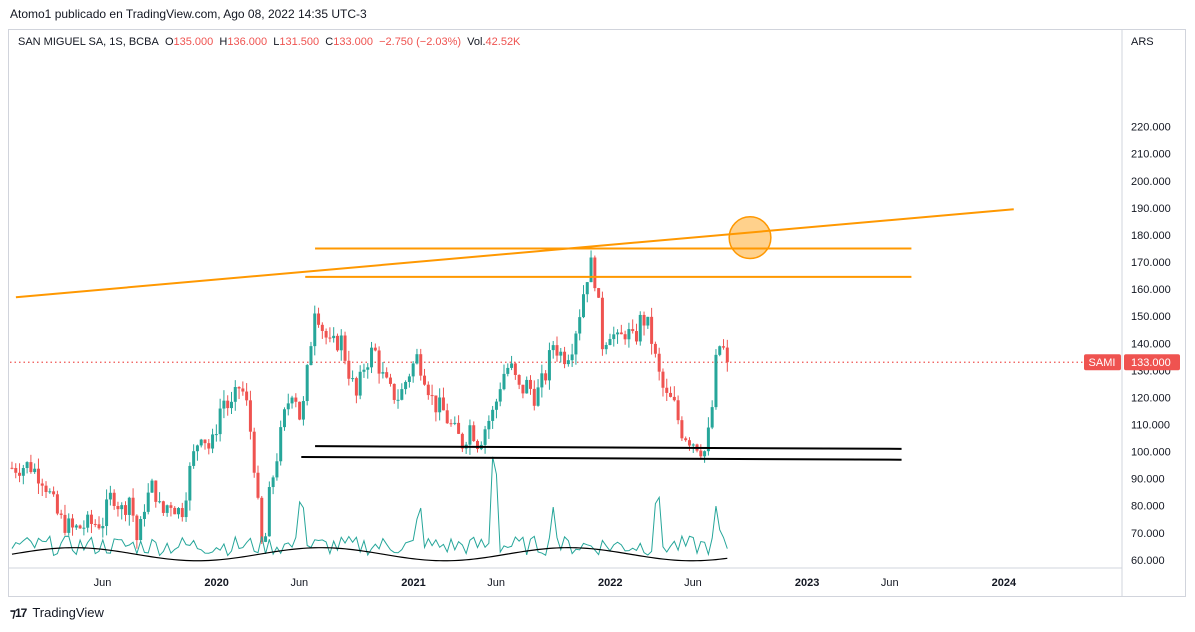  Describe the element at coordinates (1148, 480) in the screenshot. I see `y-tick-label: 90.000` at that location.